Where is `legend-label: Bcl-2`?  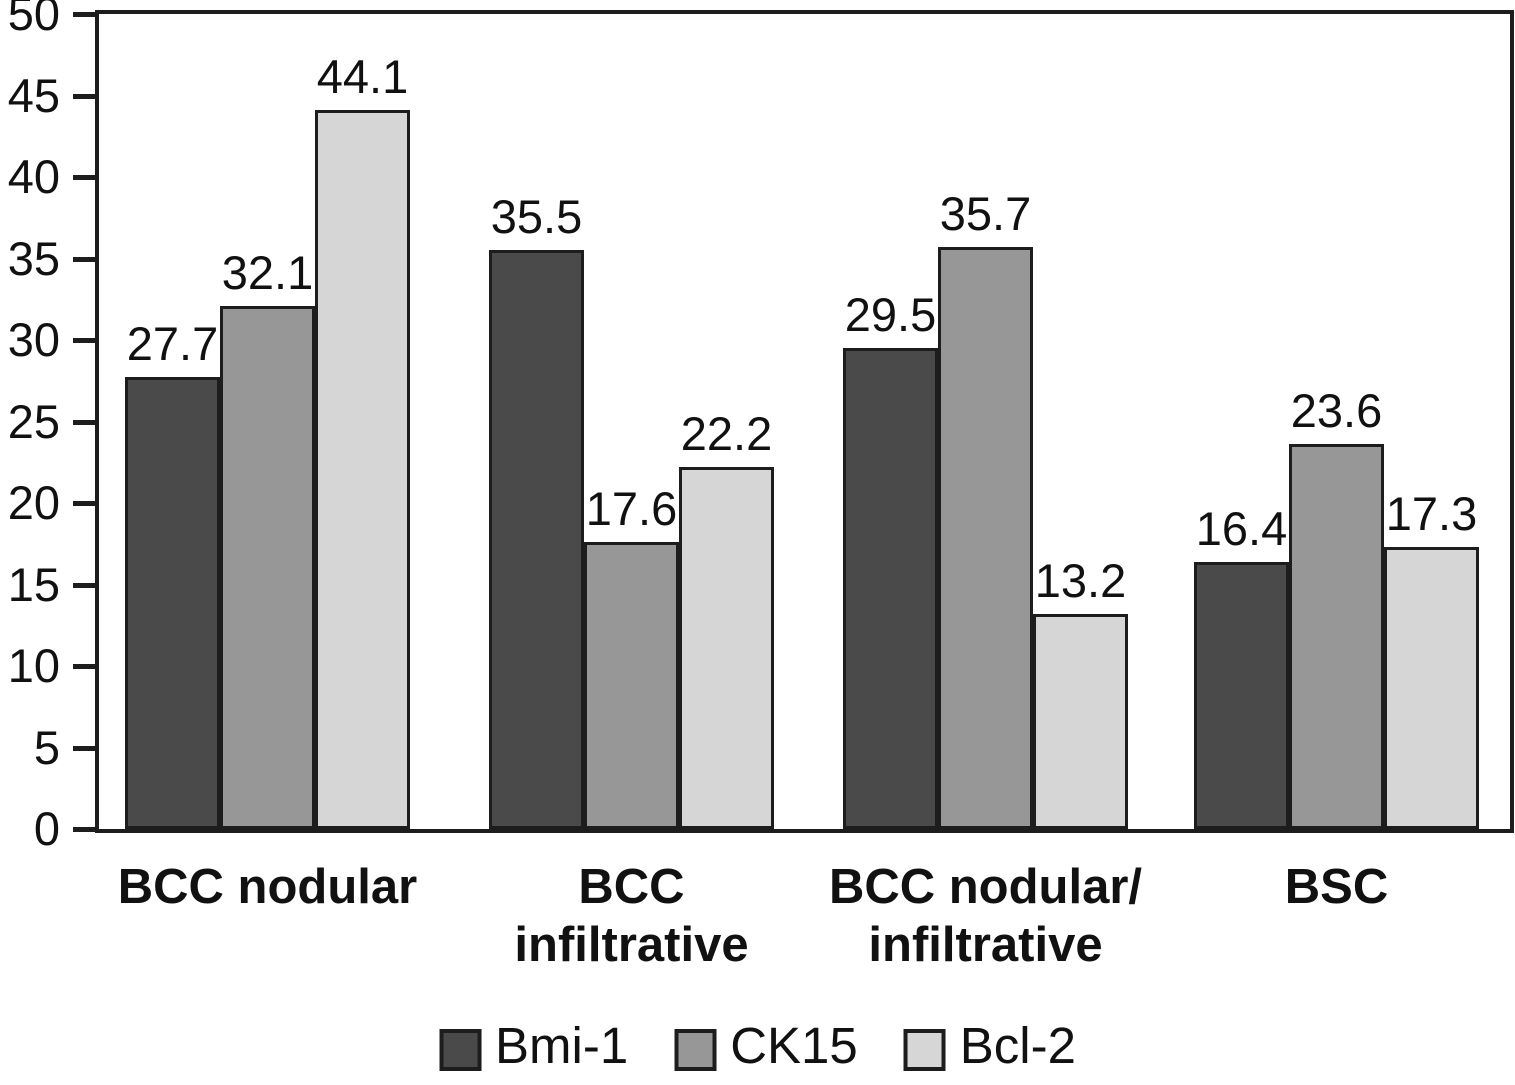 legend-label: Bcl-2 is located at coordinates (1017, 1045).